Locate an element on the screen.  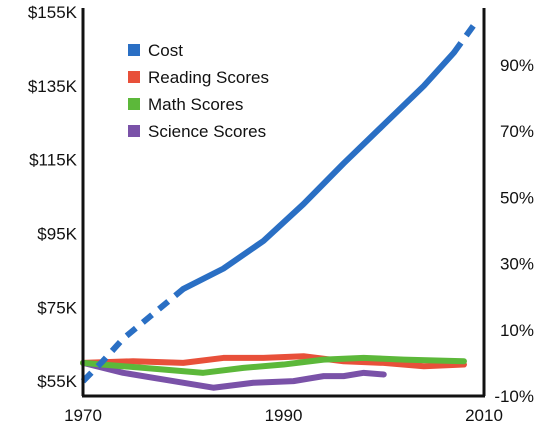
legend-swatch-science-scores is located at coordinates (134, 131).